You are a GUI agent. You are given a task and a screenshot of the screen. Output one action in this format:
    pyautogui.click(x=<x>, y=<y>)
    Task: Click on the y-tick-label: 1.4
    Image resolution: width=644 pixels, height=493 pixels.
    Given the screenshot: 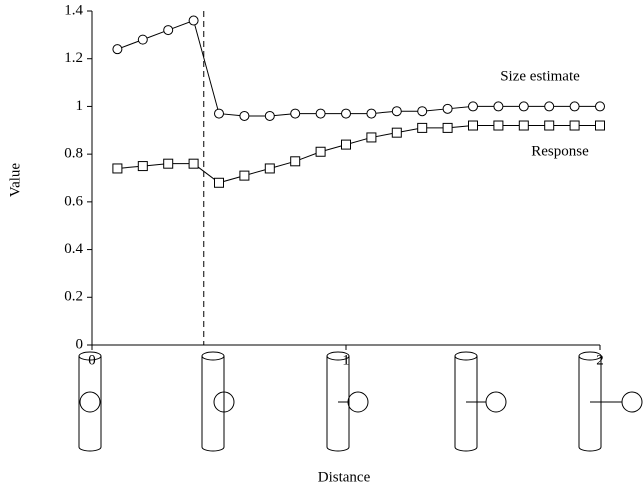 What is the action you would take?
    pyautogui.click(x=73, y=10)
    